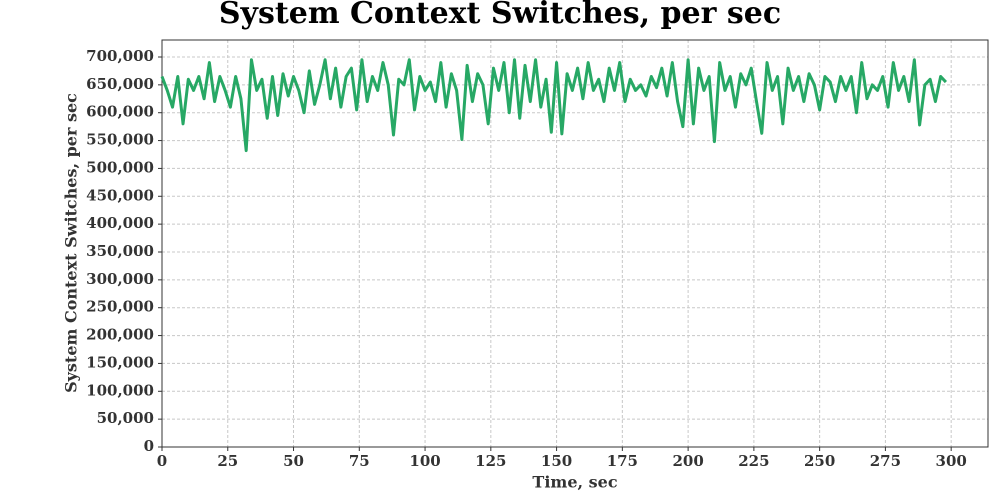 The width and height of the screenshot is (1000, 500). Describe the element at coordinates (819, 461) in the screenshot. I see `x-tick-label: 250` at that location.